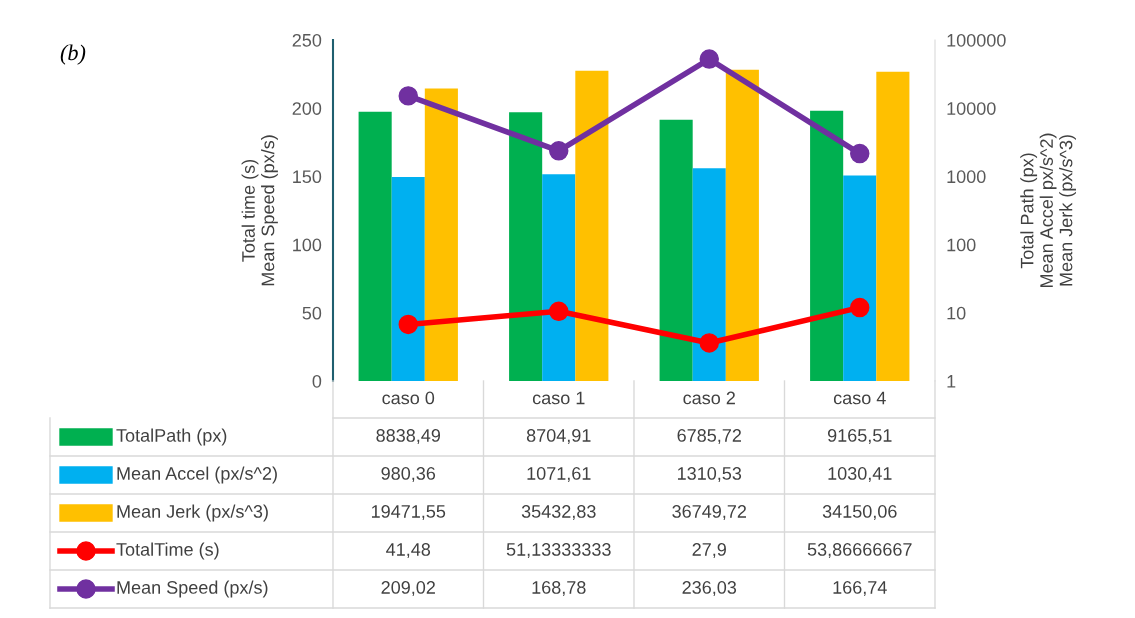 Image resolution: width=1135 pixels, height=618 pixels. I want to click on data-label: 35432,83, so click(558, 512).